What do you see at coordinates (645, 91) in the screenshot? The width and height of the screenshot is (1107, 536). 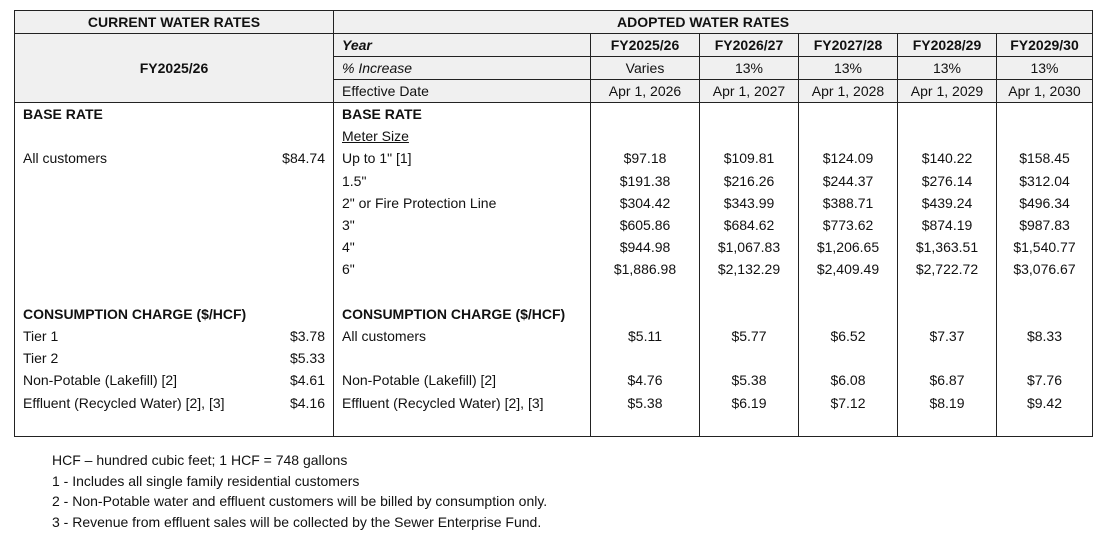 I see `header-effective-cell: Apr 1, 2026` at bounding box center [645, 91].